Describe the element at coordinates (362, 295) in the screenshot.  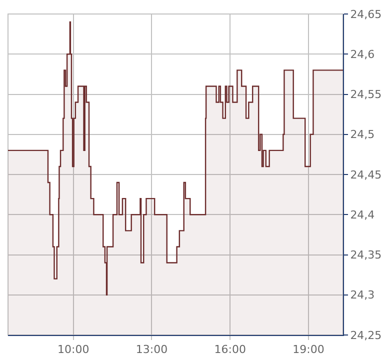
I see `y-tick-label: 24,3` at that location.